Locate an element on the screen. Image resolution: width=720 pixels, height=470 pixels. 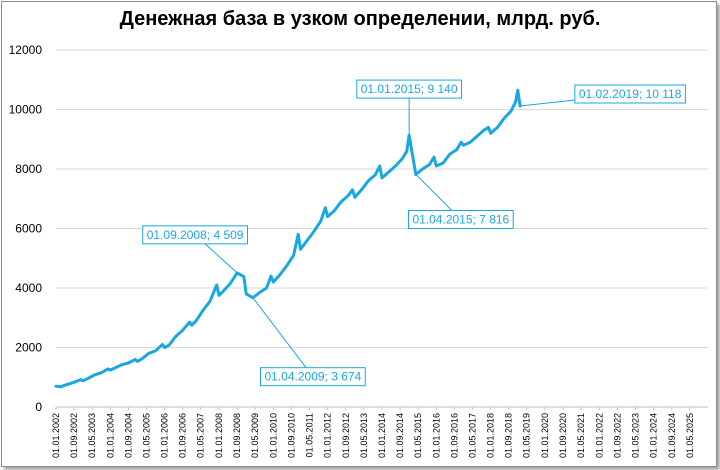
x-tick-label: 01.09.2016 is located at coordinates (454, 435).